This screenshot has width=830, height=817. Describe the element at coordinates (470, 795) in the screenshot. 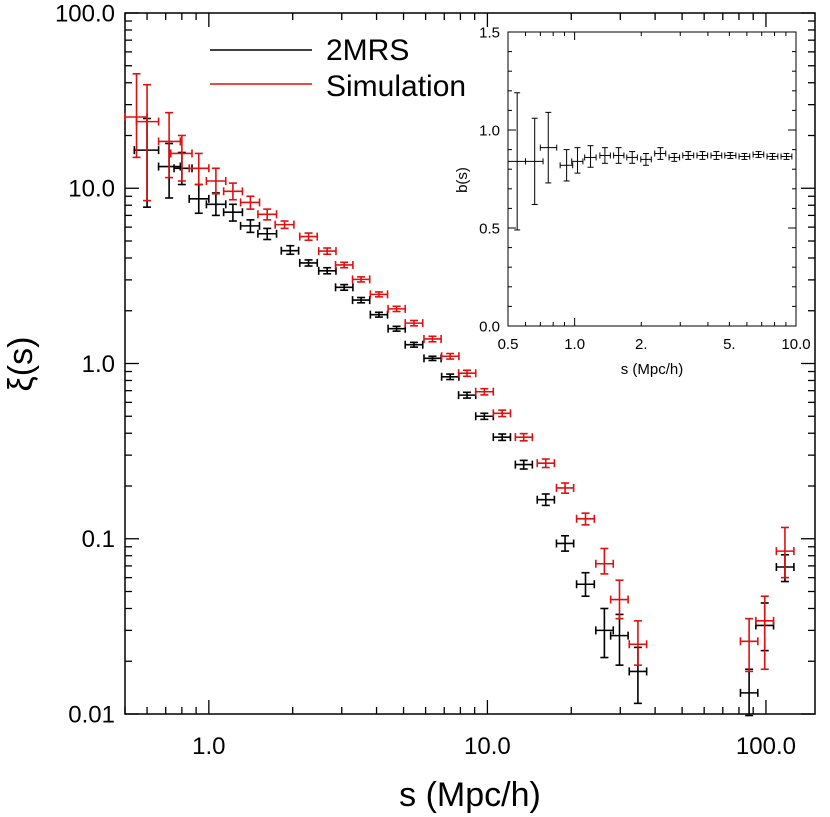

I see `main-x-axis-label: s (Mpc/h)` at that location.